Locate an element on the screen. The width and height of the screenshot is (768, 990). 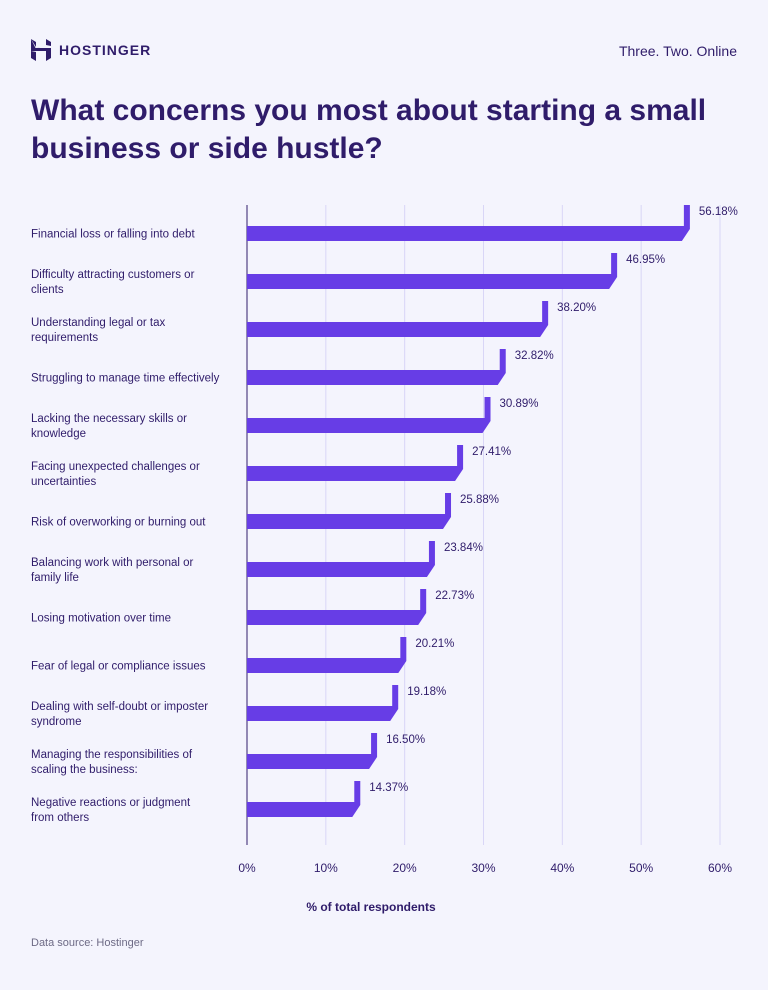
x-tick-label: 20% is located at coordinates (405, 868).